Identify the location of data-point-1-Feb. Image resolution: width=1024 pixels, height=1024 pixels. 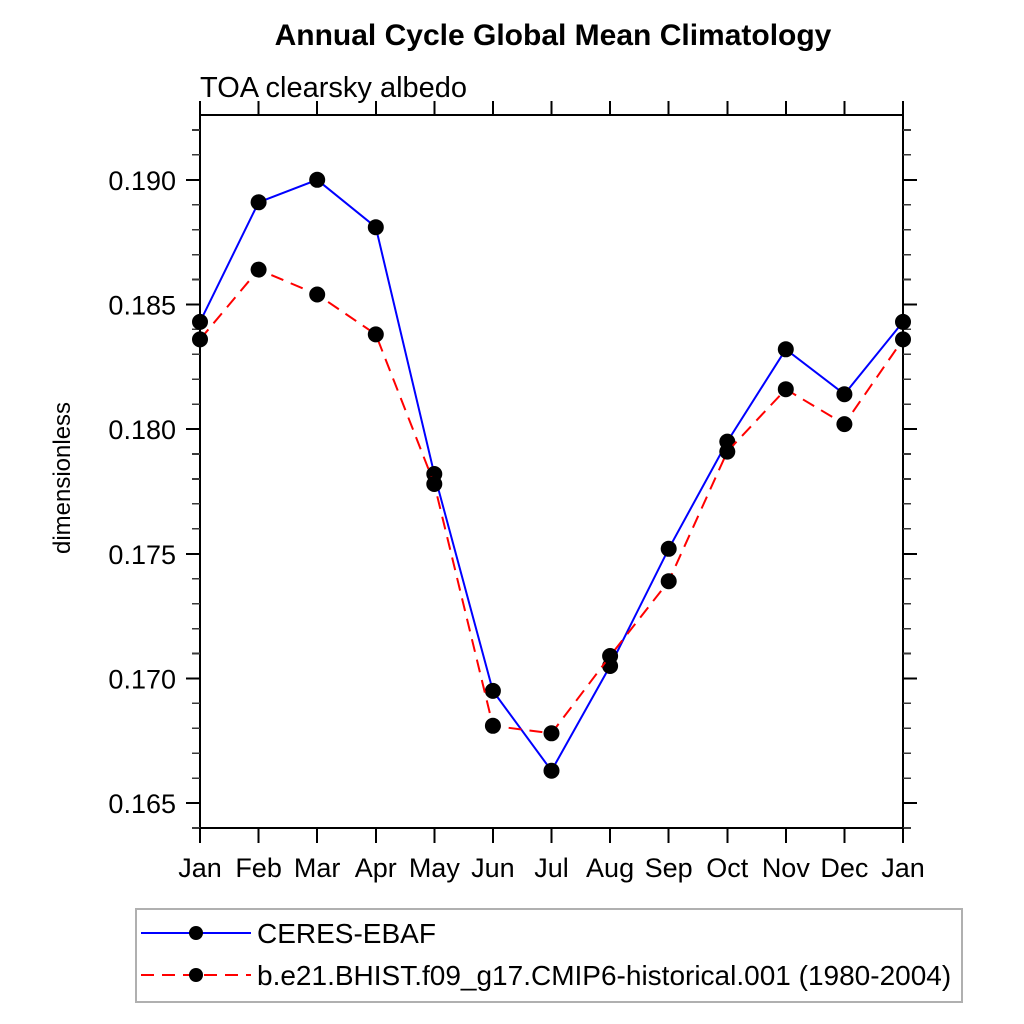
(258, 269).